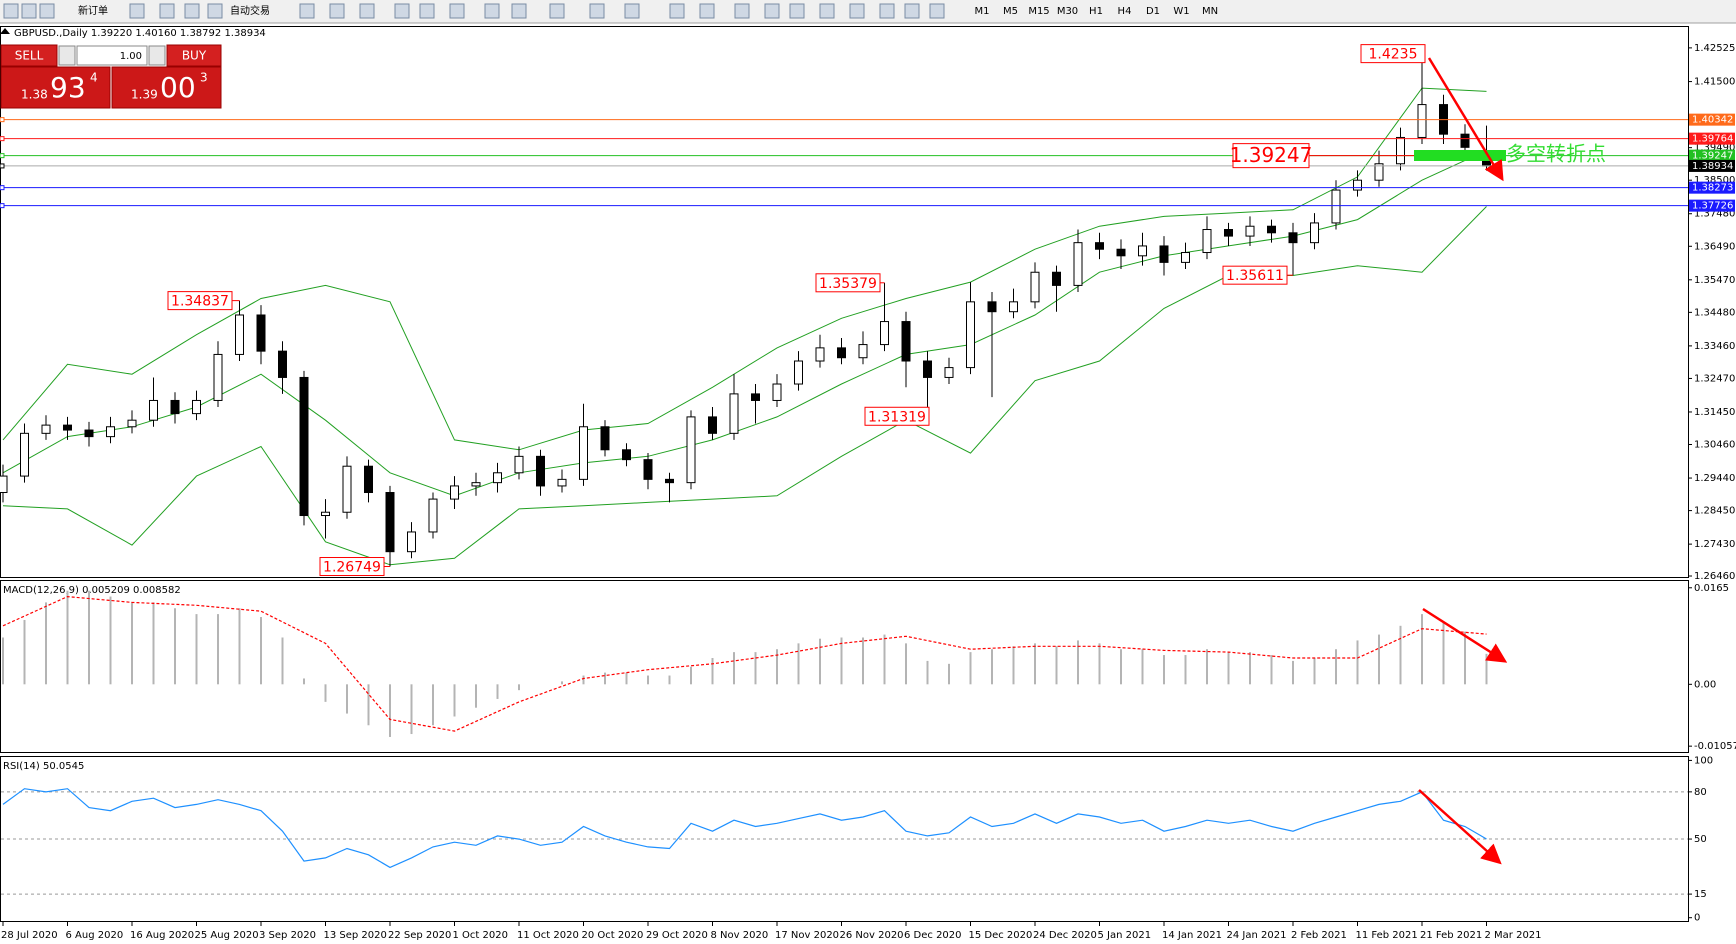 The image size is (1736, 944). I want to click on x-tick-label: 11 Feb 2021, so click(1387, 935).